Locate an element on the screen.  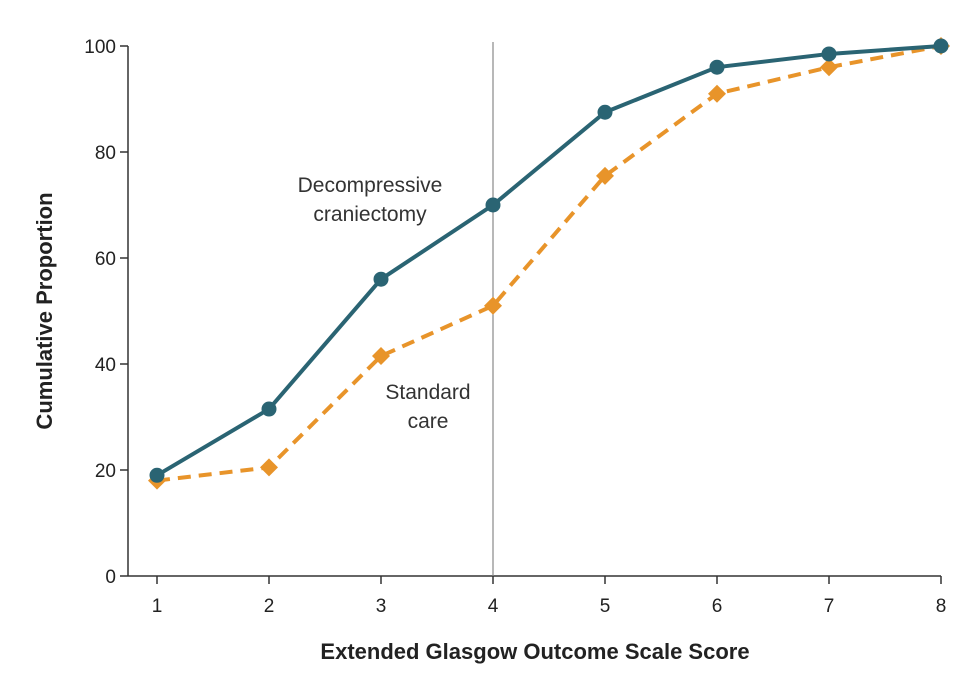
series-annotation-line: Decompressive is located at coordinates (370, 185).